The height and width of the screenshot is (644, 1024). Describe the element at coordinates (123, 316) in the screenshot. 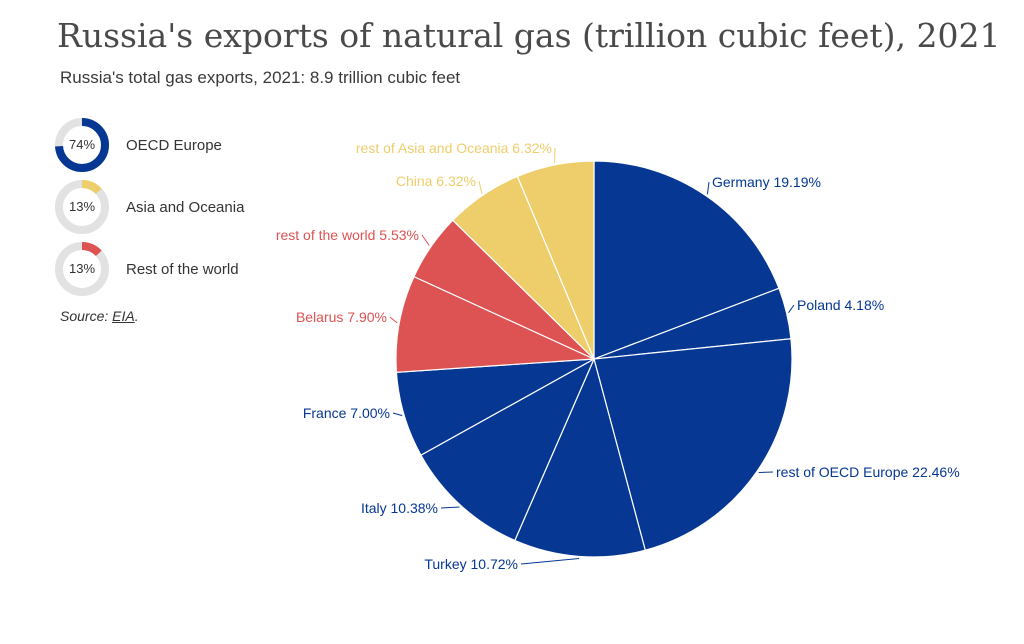

I see `source-link: EIA` at that location.